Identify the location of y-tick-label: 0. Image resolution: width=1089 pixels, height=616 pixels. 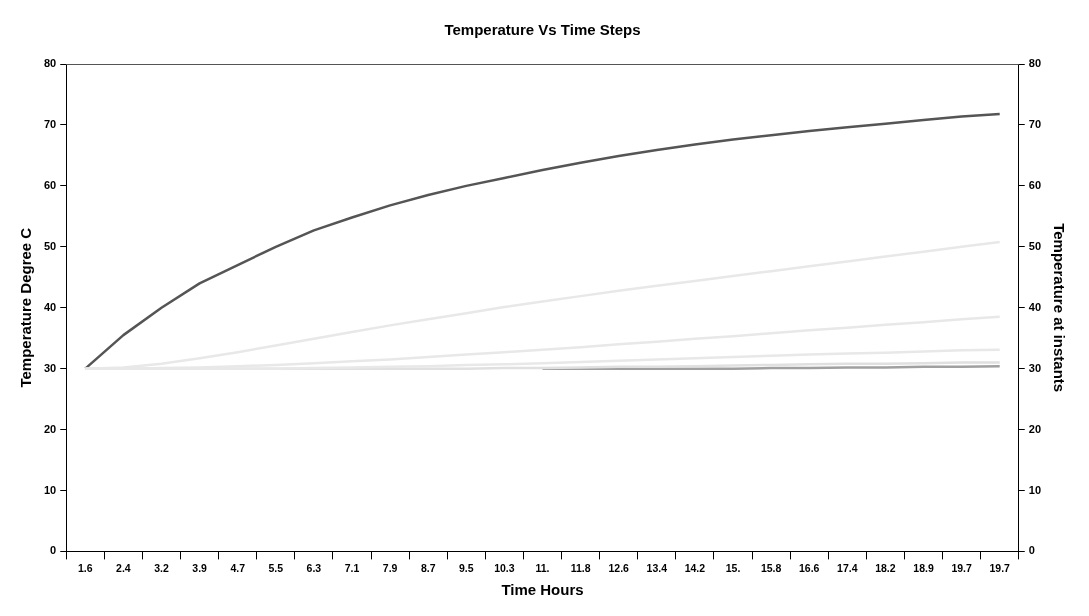
(53, 550).